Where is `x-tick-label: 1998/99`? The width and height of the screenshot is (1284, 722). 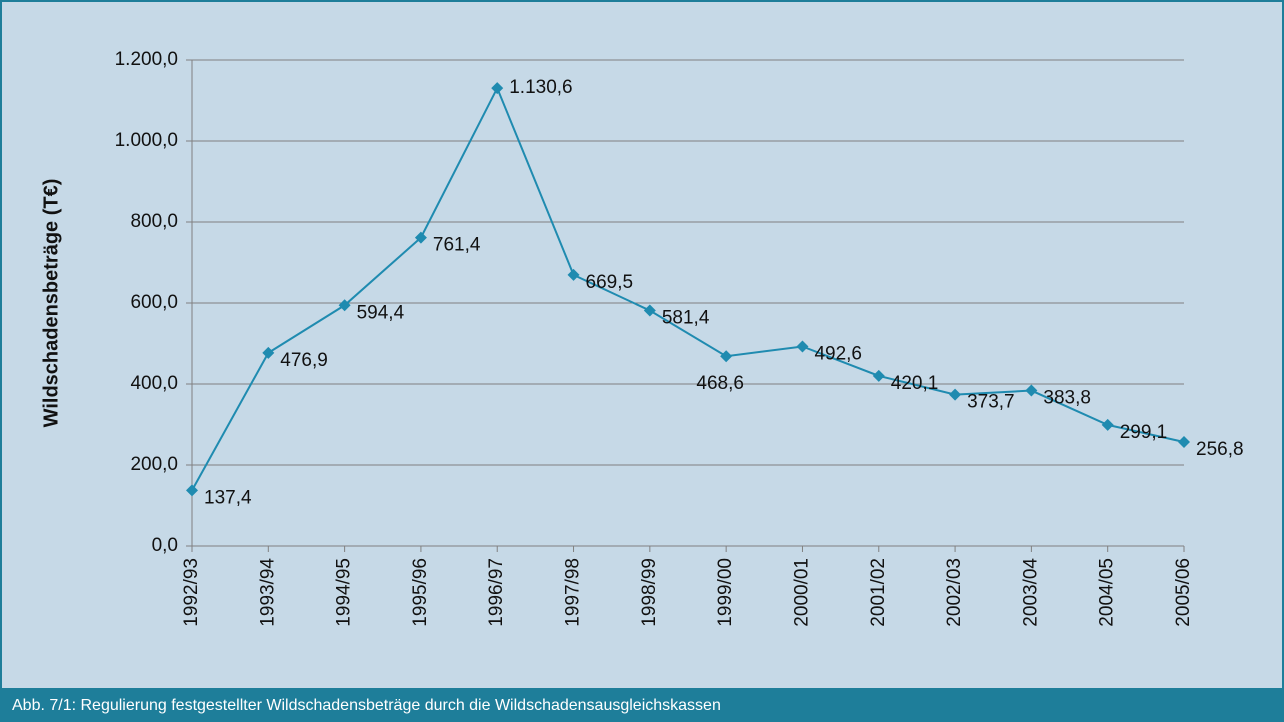 x-tick-label: 1998/99 is located at coordinates (649, 592).